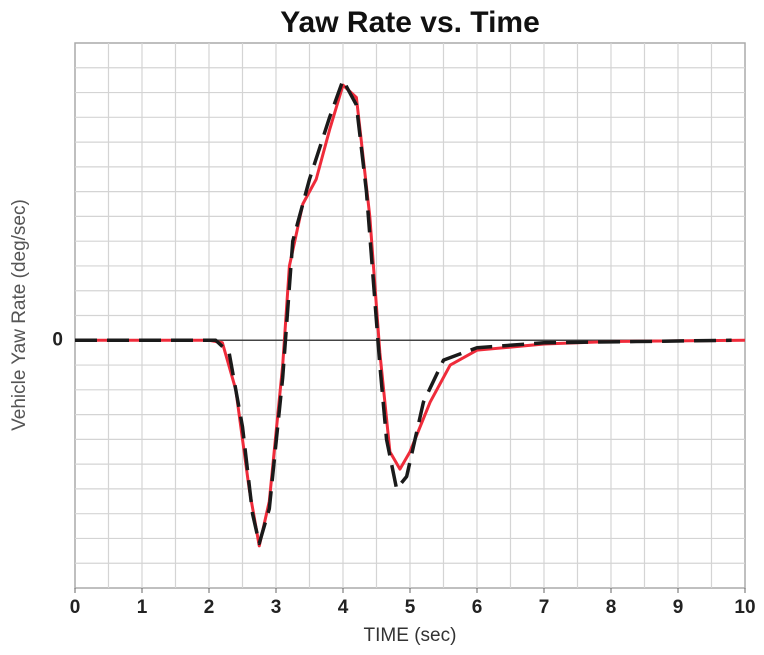  Describe the element at coordinates (410, 635) in the screenshot. I see `x-axis-label: TIME (sec)` at that location.